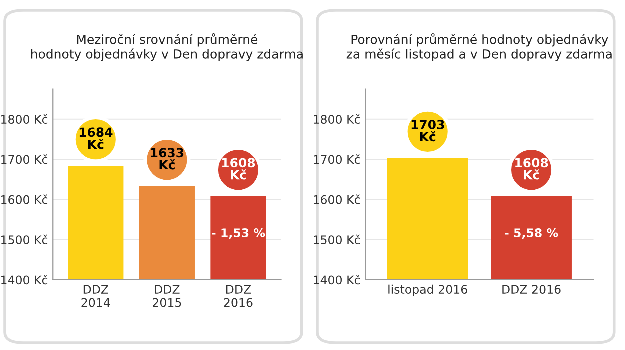  I want to click on data-label: 1684 Kč, so click(96, 139).